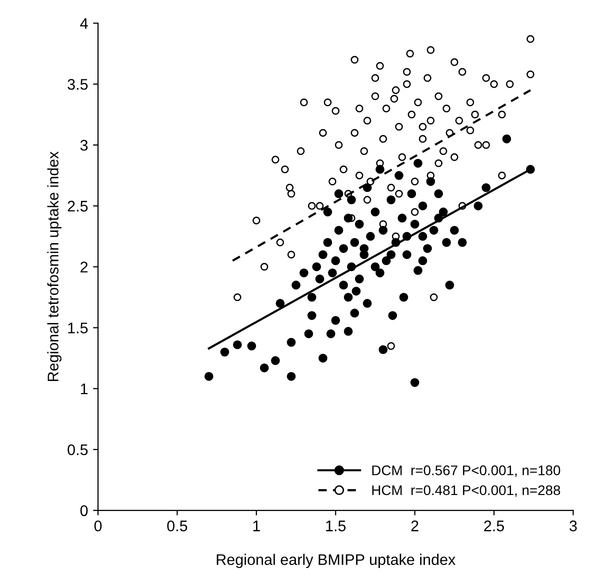 The width and height of the screenshot is (594, 580). I want to click on y-tick-label: 0.5, so click(78, 450).